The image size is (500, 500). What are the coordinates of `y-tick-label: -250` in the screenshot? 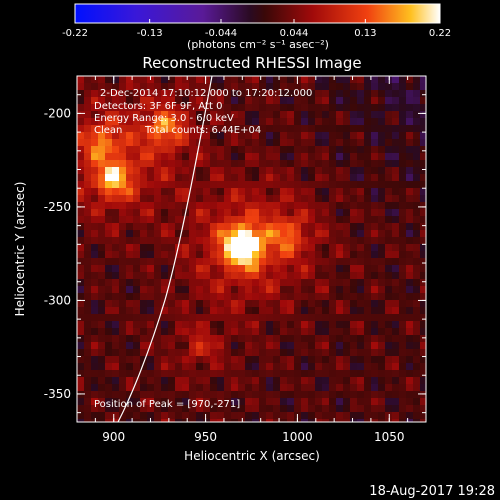 It's located at (57, 207).